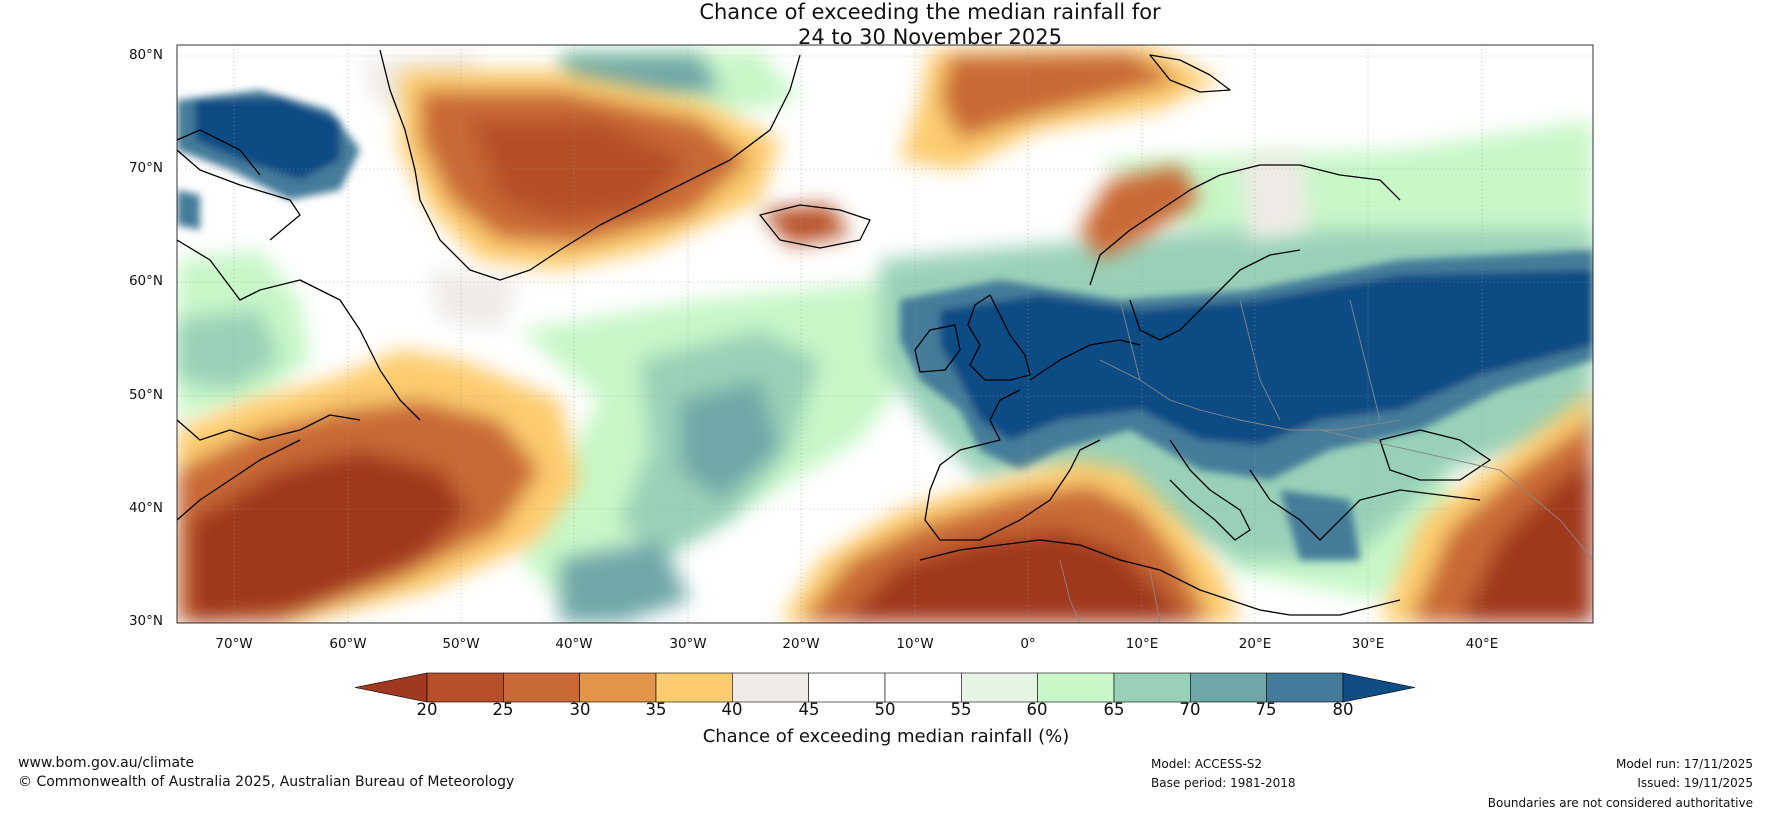 The image size is (1770, 816). What do you see at coordinates (1343, 709) in the screenshot?
I see `colorbar-tick: 80` at bounding box center [1343, 709].